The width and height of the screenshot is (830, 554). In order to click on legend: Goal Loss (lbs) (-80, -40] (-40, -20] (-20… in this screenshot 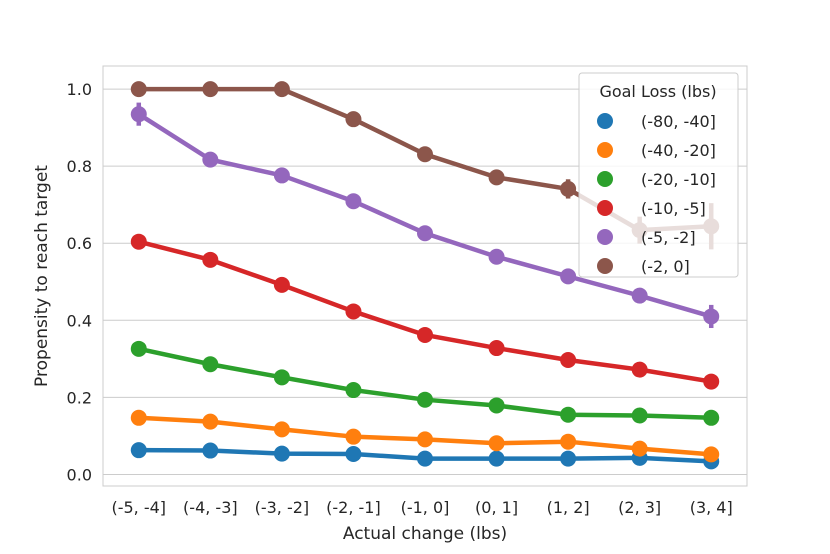, I will do `click(658, 175)`.